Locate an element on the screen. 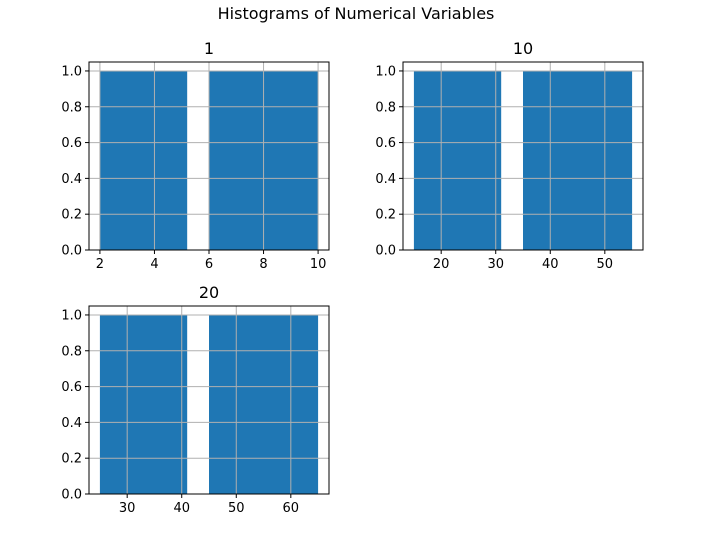  figure-title: Histograms of Numerical Variables is located at coordinates (356, 13).